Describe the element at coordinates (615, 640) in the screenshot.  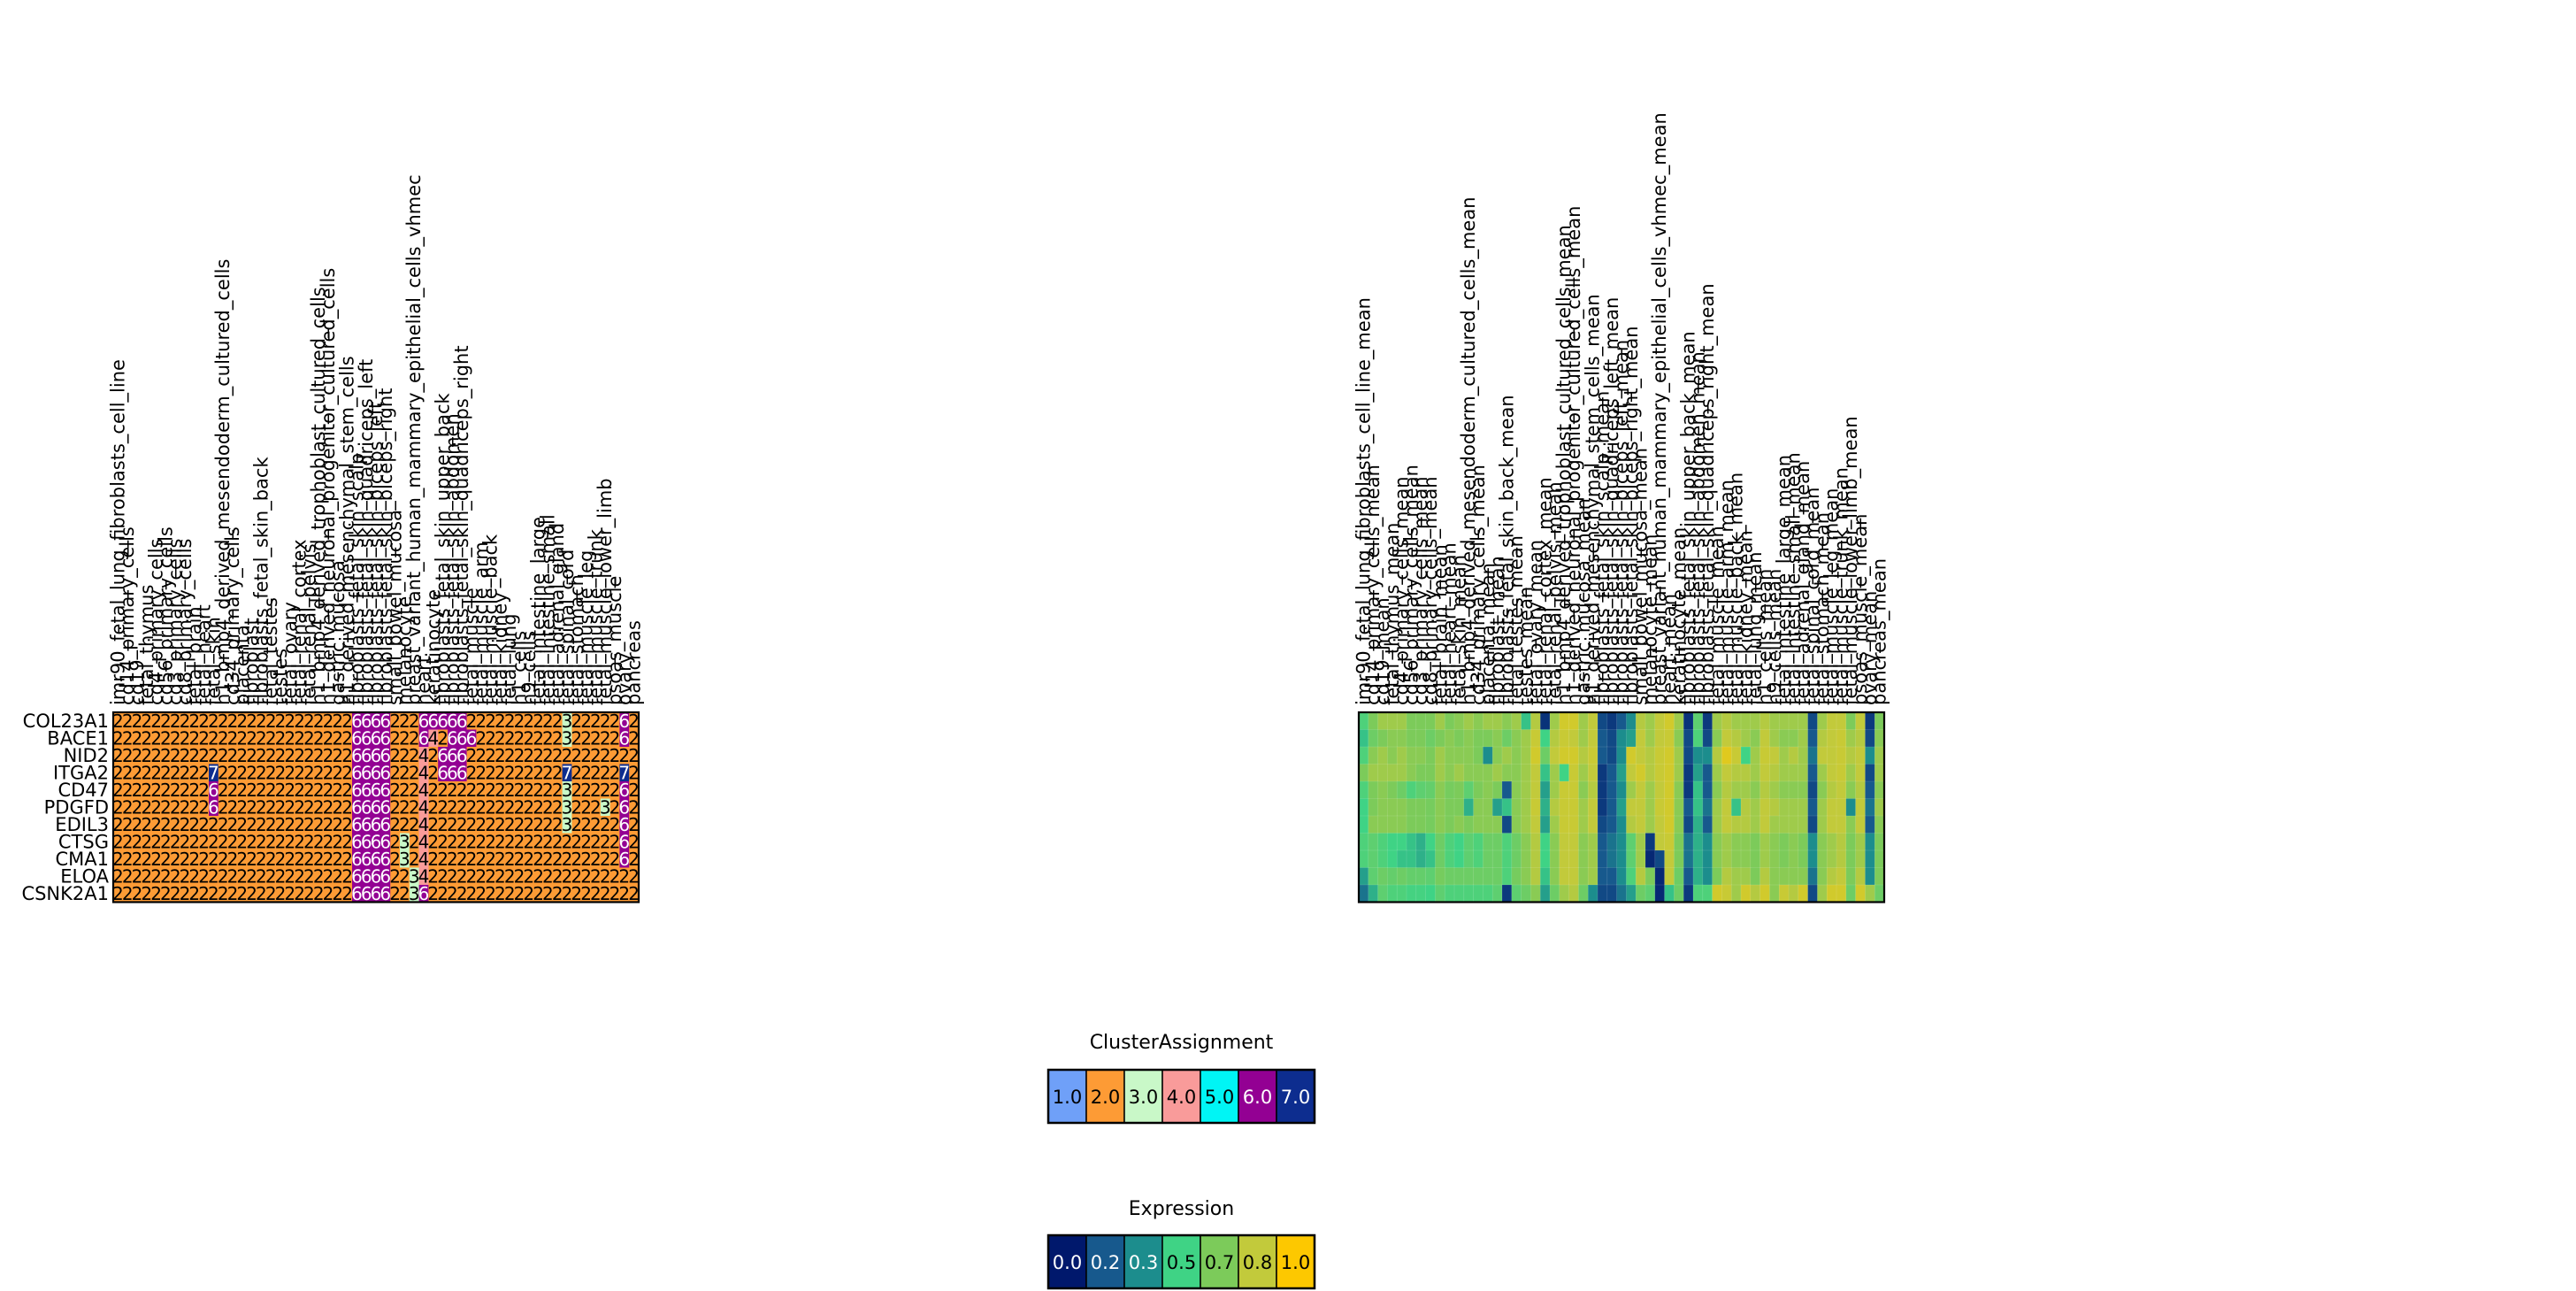
I see `column-label: psoas_muscle` at that location.